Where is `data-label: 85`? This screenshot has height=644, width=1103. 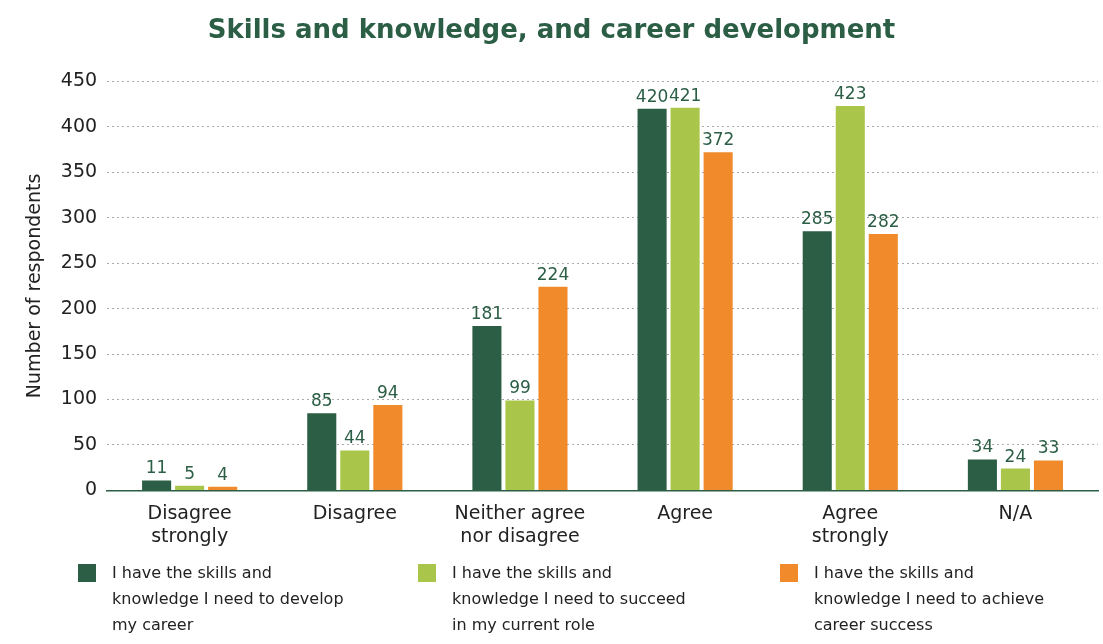
data-label: 85 is located at coordinates (321, 400).